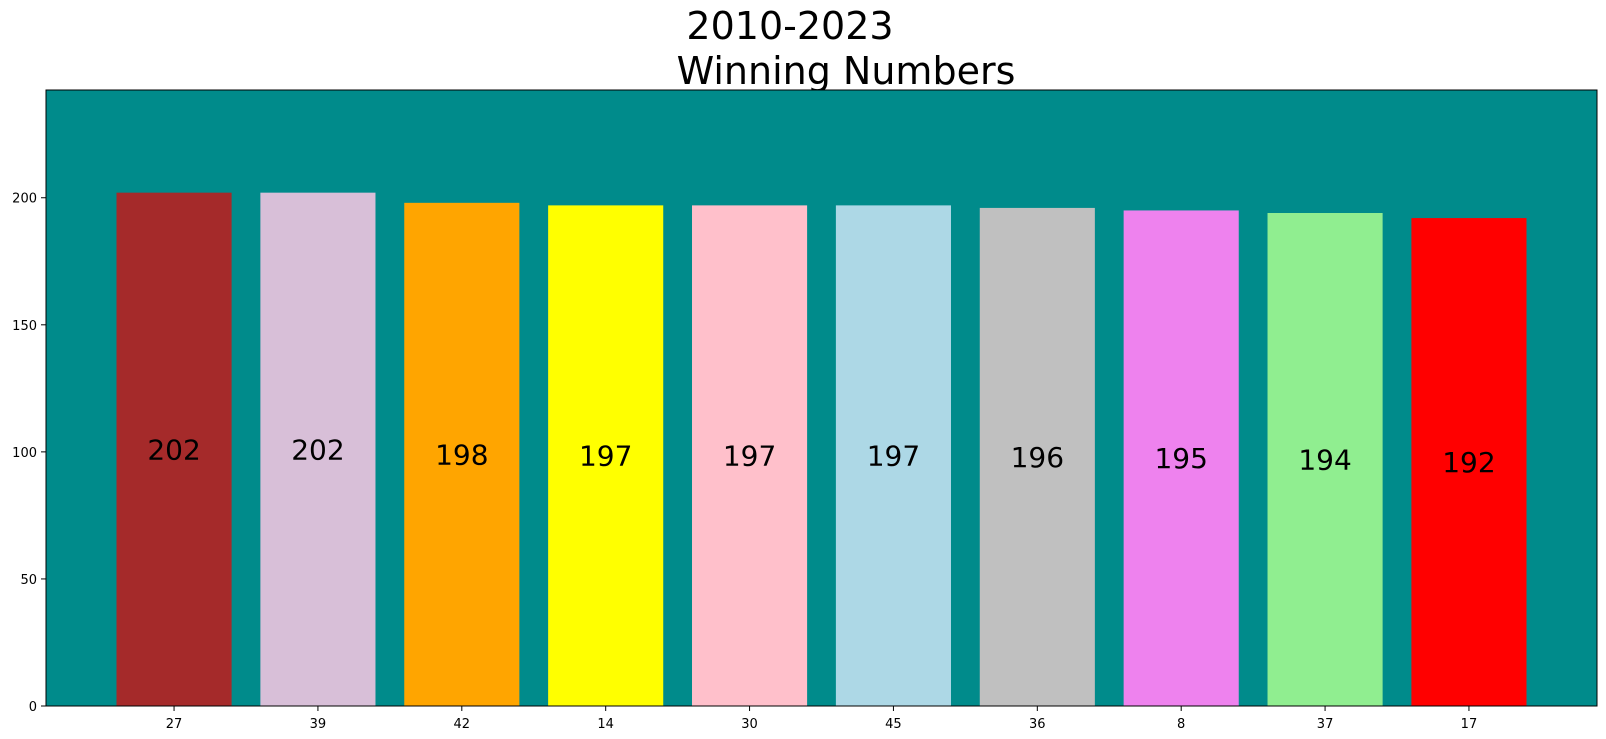  Describe the element at coordinates (33, 707) in the screenshot. I see `y-tick-label-0: 0` at that location.